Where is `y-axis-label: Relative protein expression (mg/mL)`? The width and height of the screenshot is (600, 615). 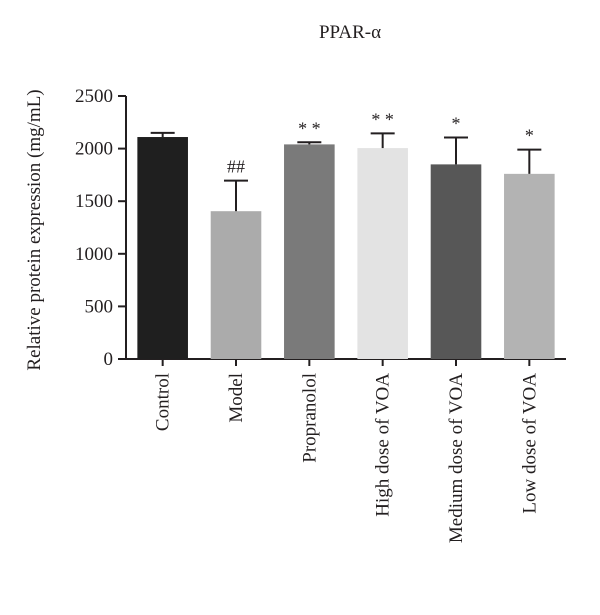
y-axis-label: Relative protein expression (mg/mL) is located at coordinates (34, 229).